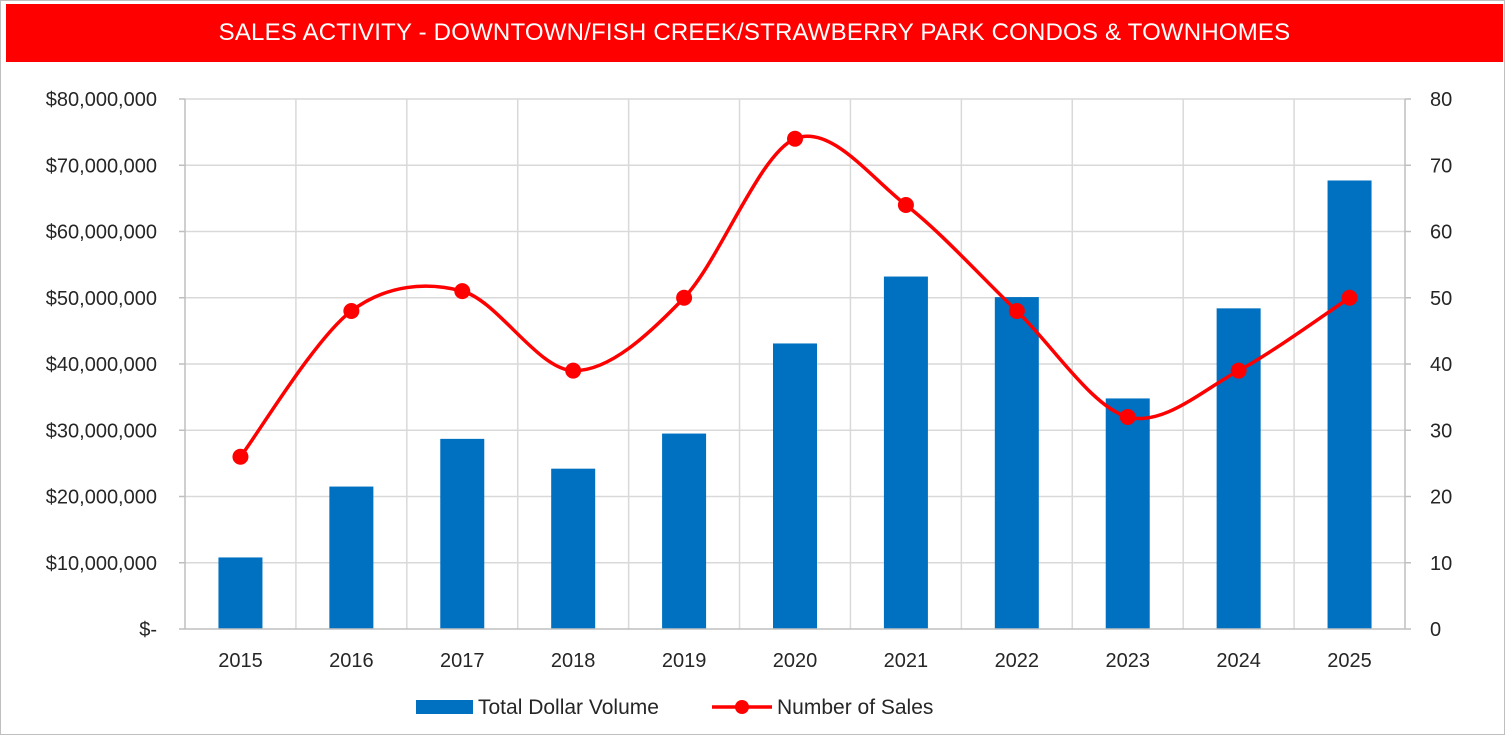 Image resolution: width=1507 pixels, height=737 pixels. Describe the element at coordinates (1349, 661) in the screenshot. I see `x-axis-label: 2025` at that location.